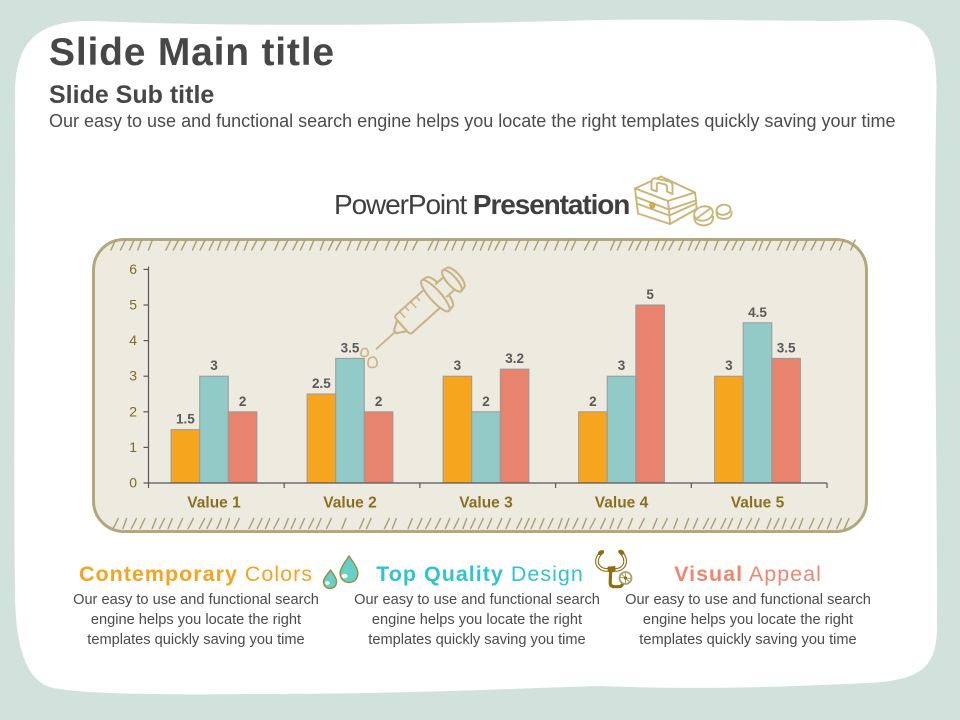 Image resolution: width=960 pixels, height=720 pixels. Describe the element at coordinates (133, 340) in the screenshot. I see `svg-text: 4` at that location.